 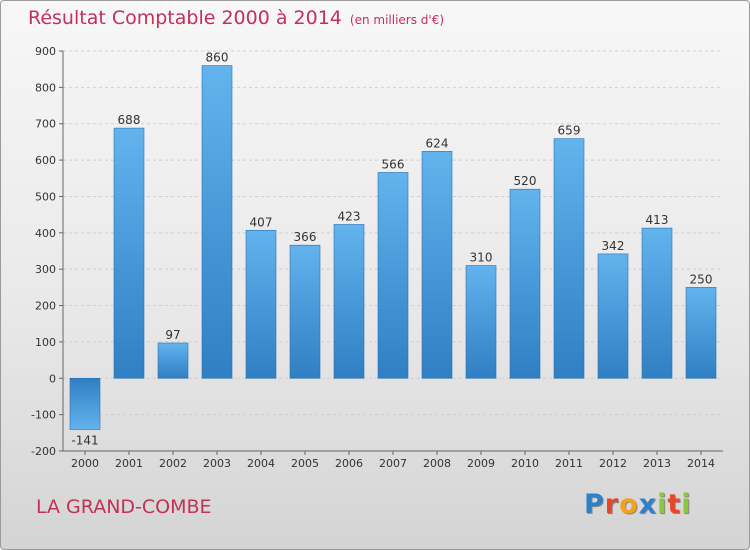 I want to click on bar-2005, so click(x=305, y=311).